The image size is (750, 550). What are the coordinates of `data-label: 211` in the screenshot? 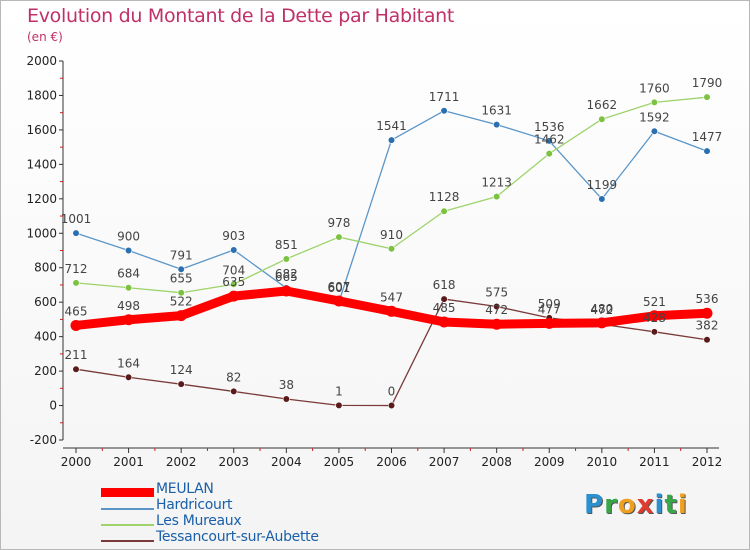 It's located at (76, 355).